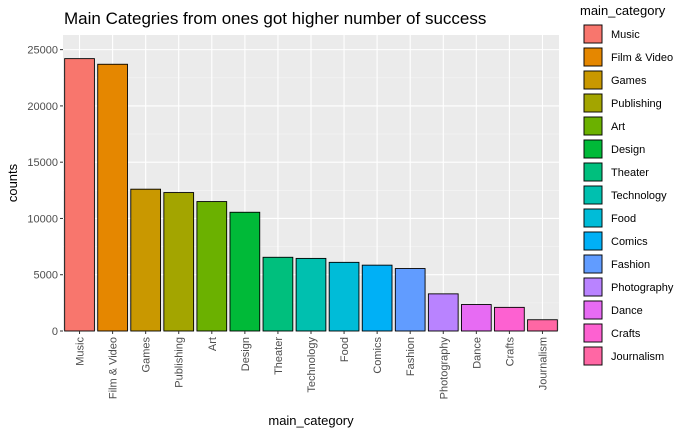 Image resolution: width=685 pixels, height=435 pixels. I want to click on bar-journalism, so click(542, 325).